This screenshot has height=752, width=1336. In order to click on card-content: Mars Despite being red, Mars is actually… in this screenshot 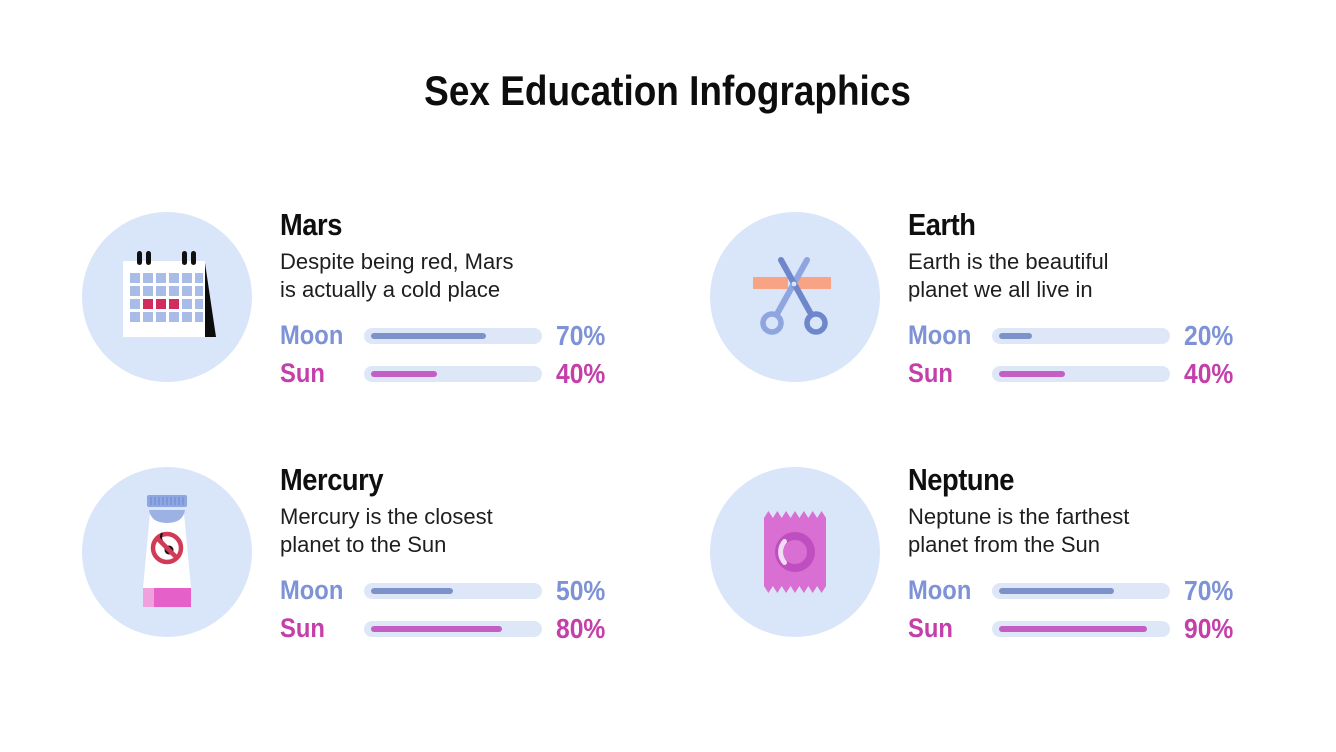, I will do `click(460, 300)`.